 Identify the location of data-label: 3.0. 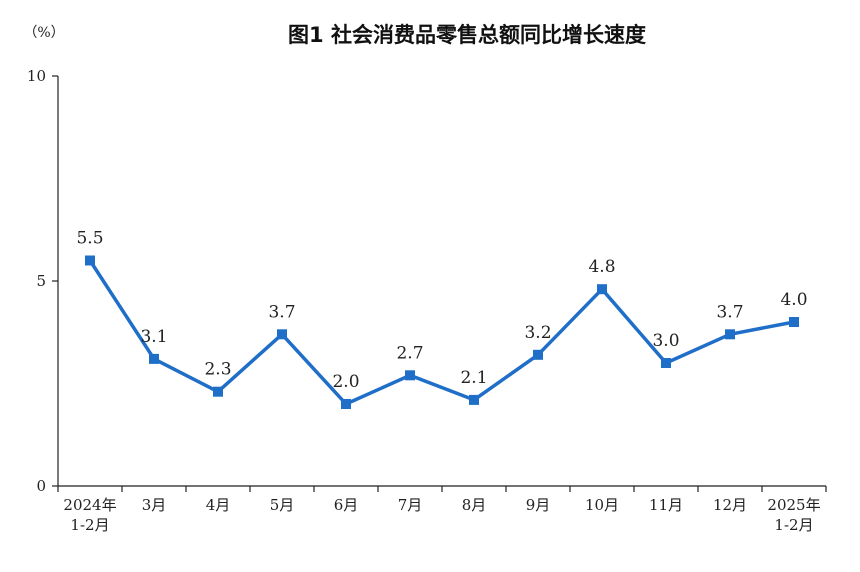
(665, 341).